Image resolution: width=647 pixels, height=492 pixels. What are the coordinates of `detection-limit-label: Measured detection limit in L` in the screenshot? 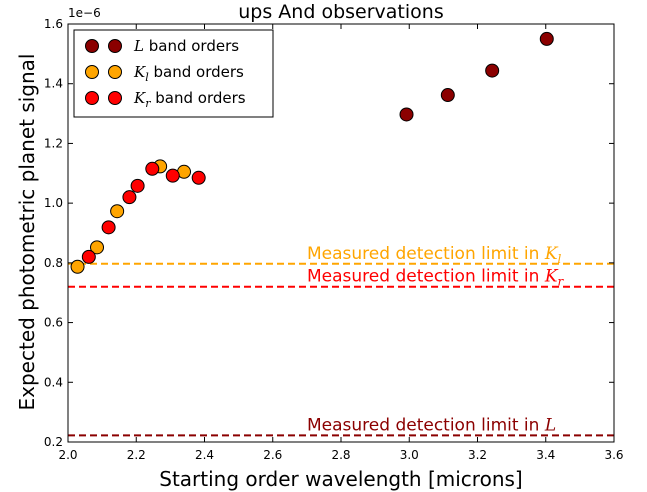 It's located at (431, 425).